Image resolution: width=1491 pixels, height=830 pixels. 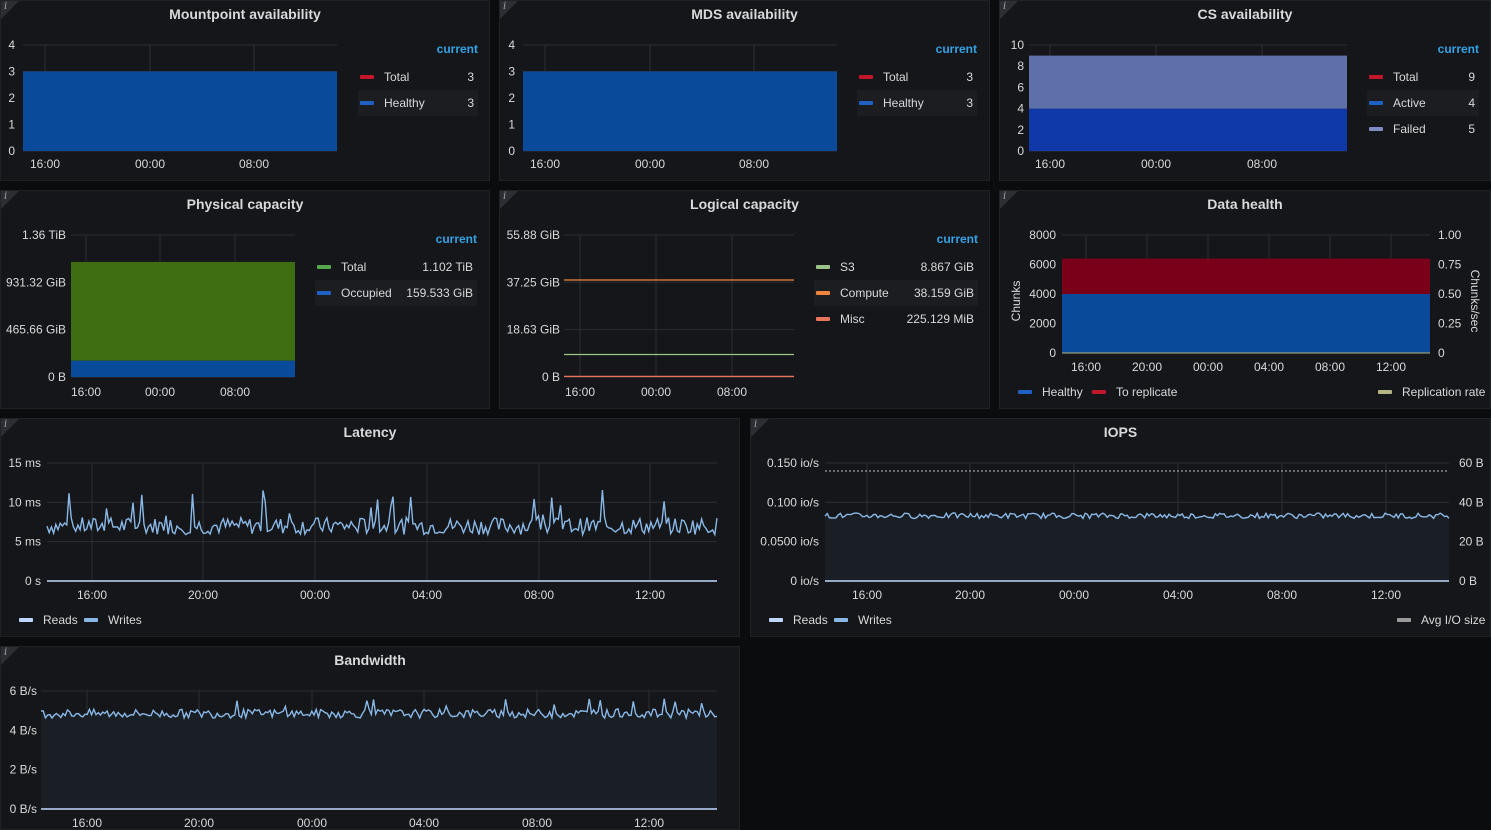 I want to click on legend-label: Replication rate, so click(x=1444, y=392).